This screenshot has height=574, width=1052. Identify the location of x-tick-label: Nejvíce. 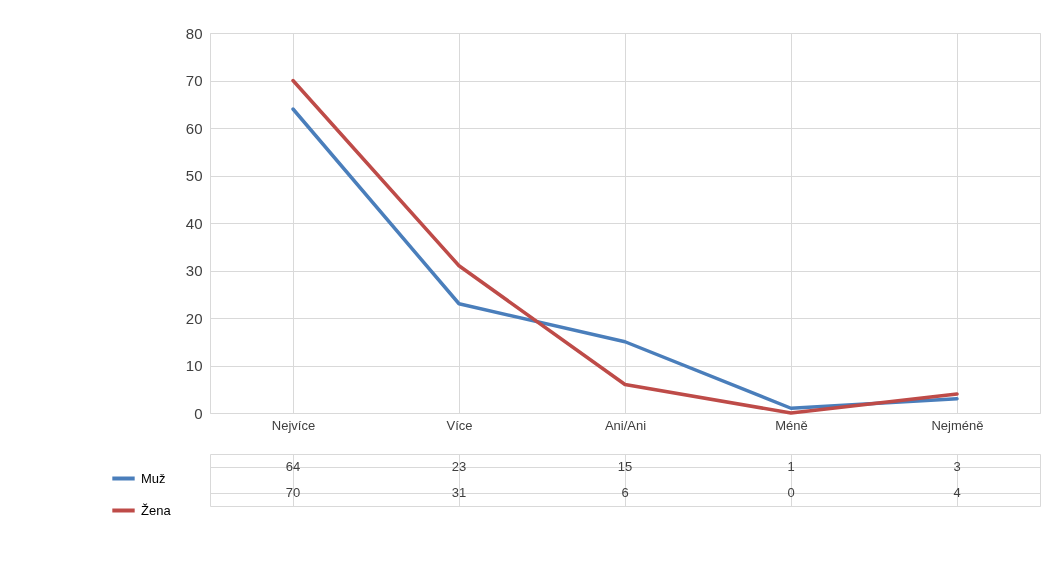
(293, 425).